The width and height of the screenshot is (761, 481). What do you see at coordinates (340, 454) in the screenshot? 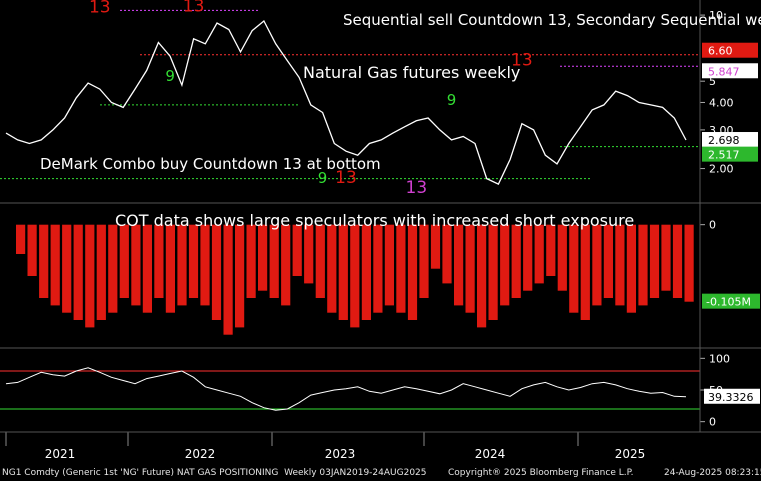
I see `x-tick-label: 2023` at bounding box center [340, 454].